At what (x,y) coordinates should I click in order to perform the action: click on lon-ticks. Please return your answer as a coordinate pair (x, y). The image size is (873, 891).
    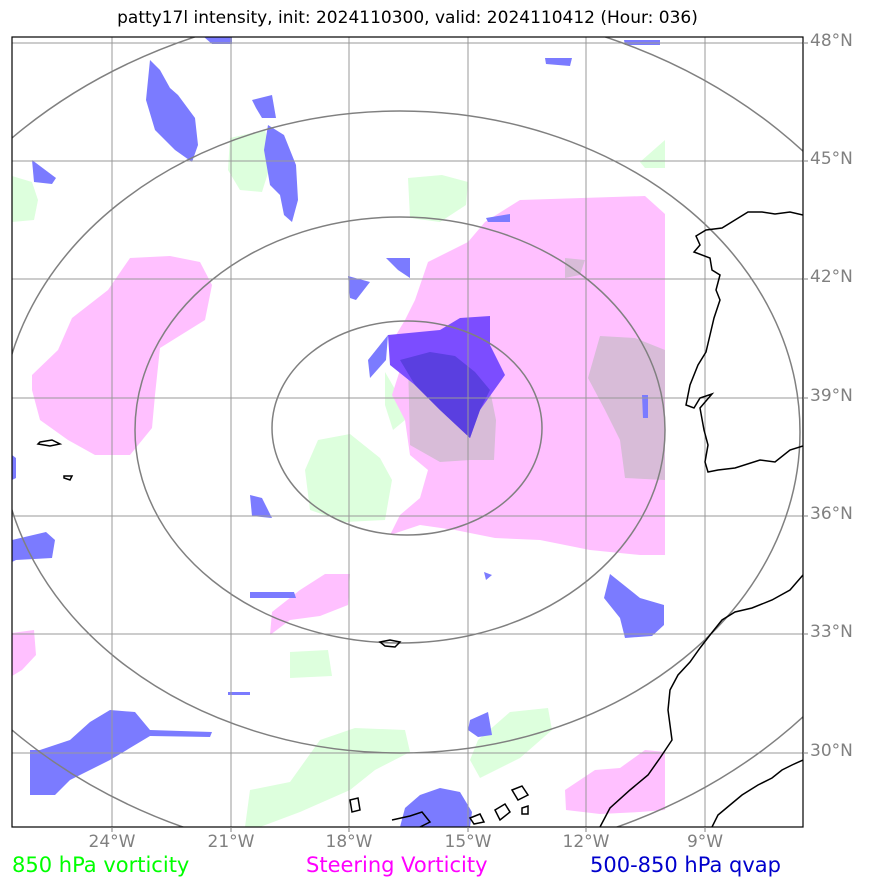
    Looking at the image, I should click on (408, 829).